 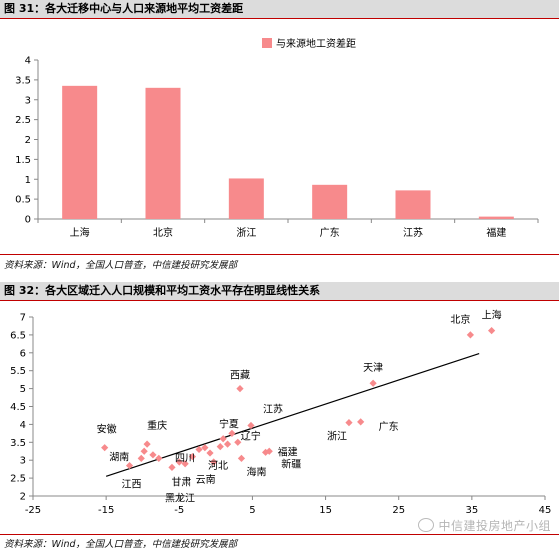 What do you see at coordinates (545, 510) in the screenshot?
I see `x-tick-label: 45` at bounding box center [545, 510].